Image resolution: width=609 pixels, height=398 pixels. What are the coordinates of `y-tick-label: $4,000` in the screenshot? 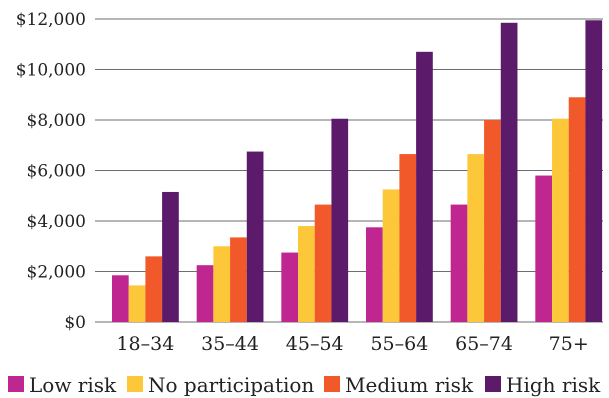 It's located at (56, 222).